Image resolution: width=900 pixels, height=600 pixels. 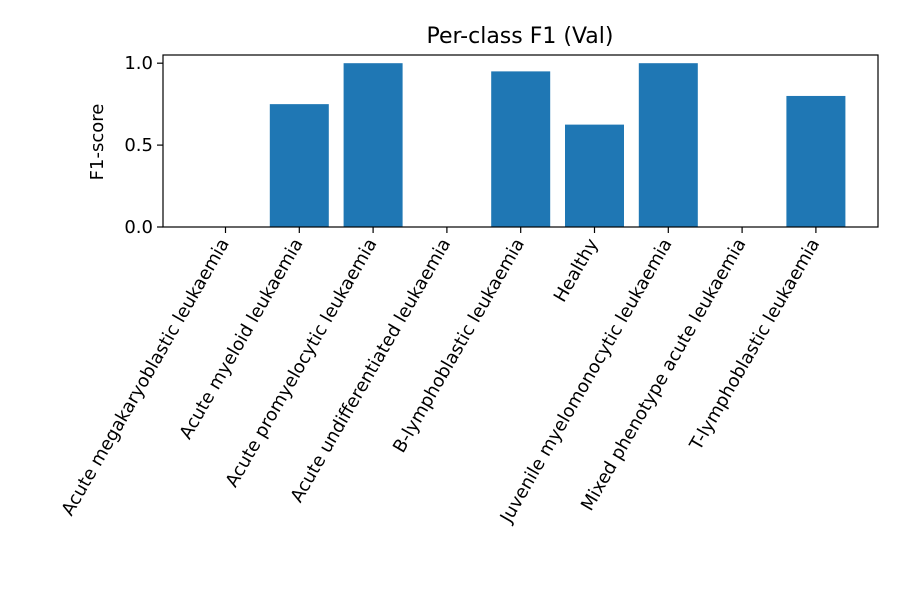 What do you see at coordinates (138, 63) in the screenshot?
I see `y-tick-label-3: 1.0` at bounding box center [138, 63].